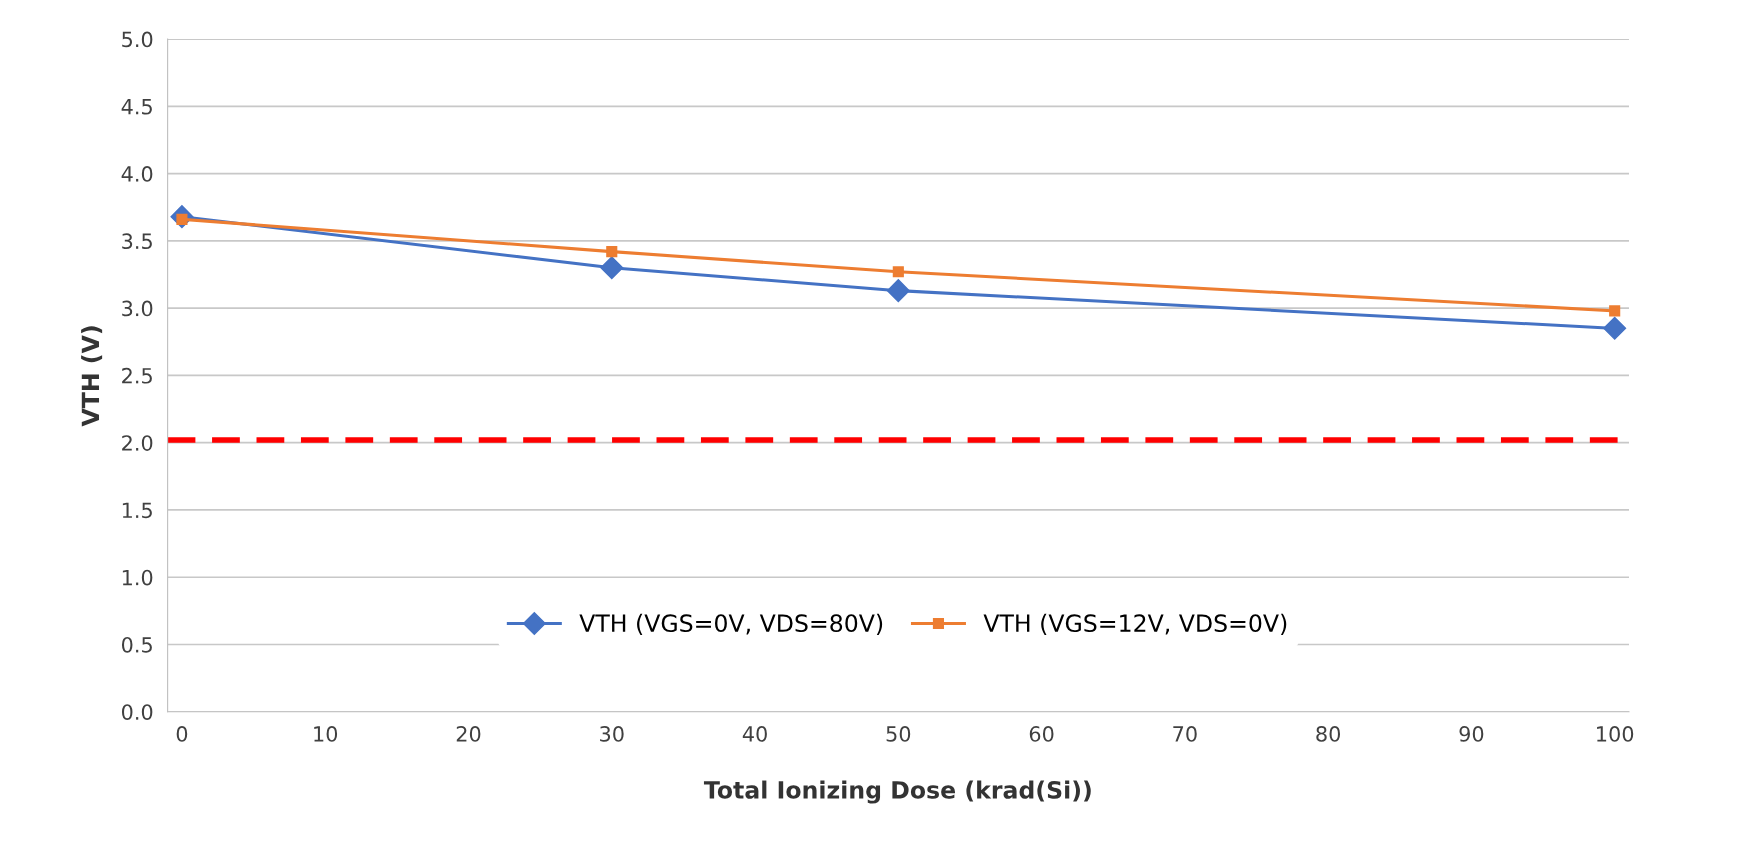 The width and height of the screenshot is (1746, 868). Describe the element at coordinates (137, 174) in the screenshot. I see `y-tick-label: 4.0` at that location.